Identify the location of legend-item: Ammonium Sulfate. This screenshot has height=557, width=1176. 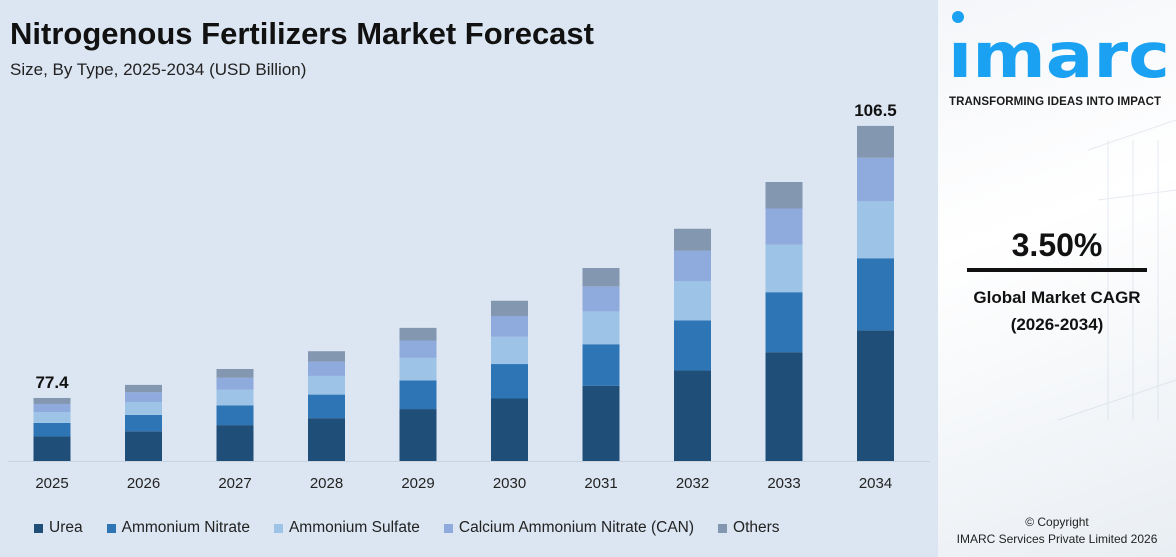
(346, 528).